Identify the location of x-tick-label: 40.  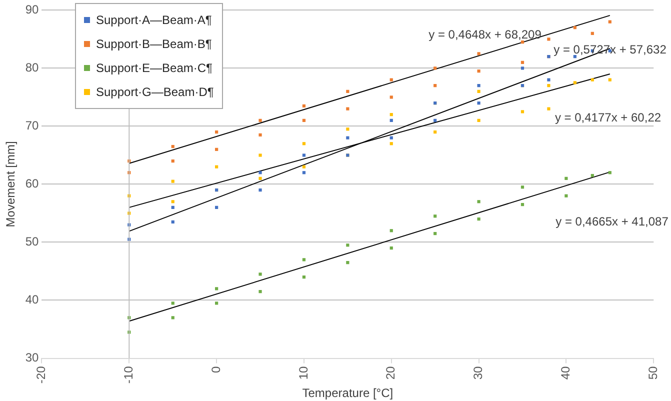
(565, 373).